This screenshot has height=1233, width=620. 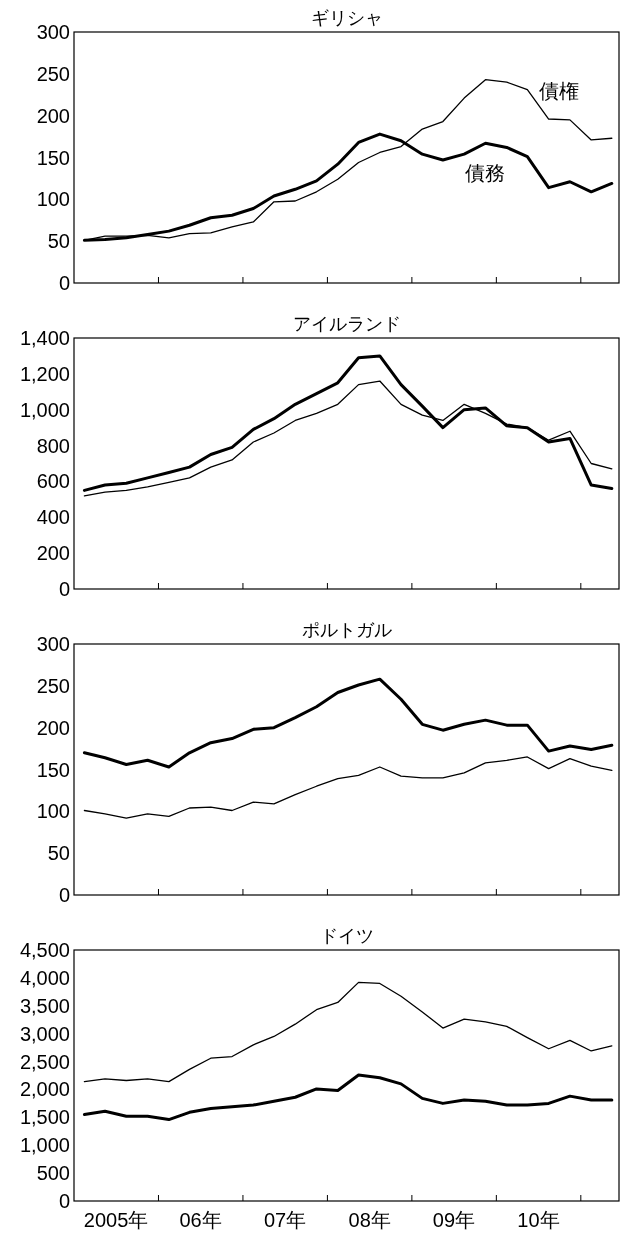 I want to click on y-tick-label: 400, so click(x=53, y=517).